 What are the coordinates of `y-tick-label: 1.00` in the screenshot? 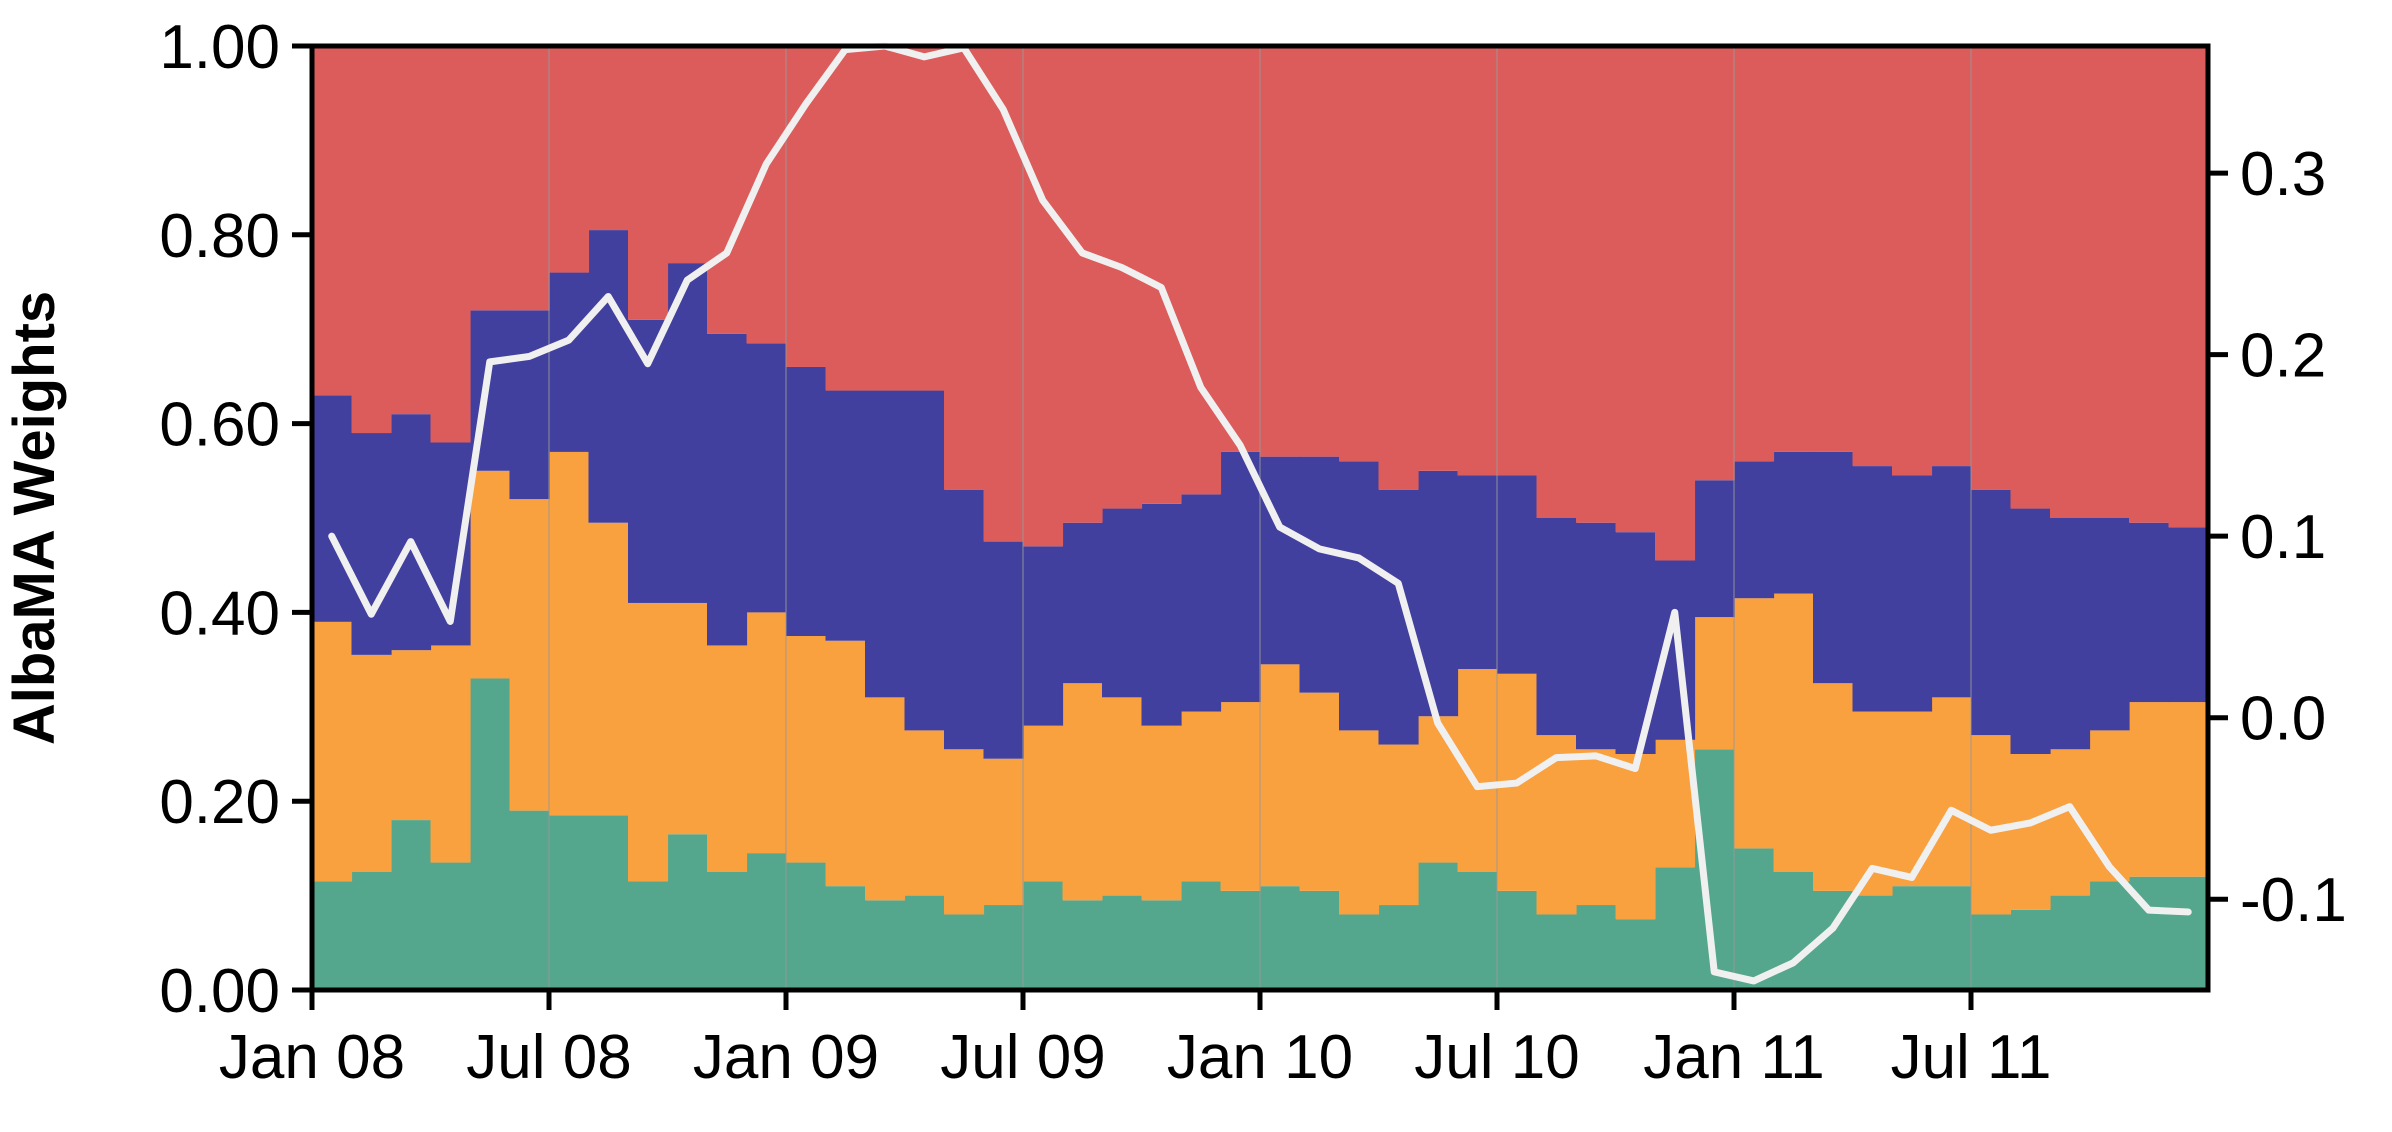 It's located at (219, 47).